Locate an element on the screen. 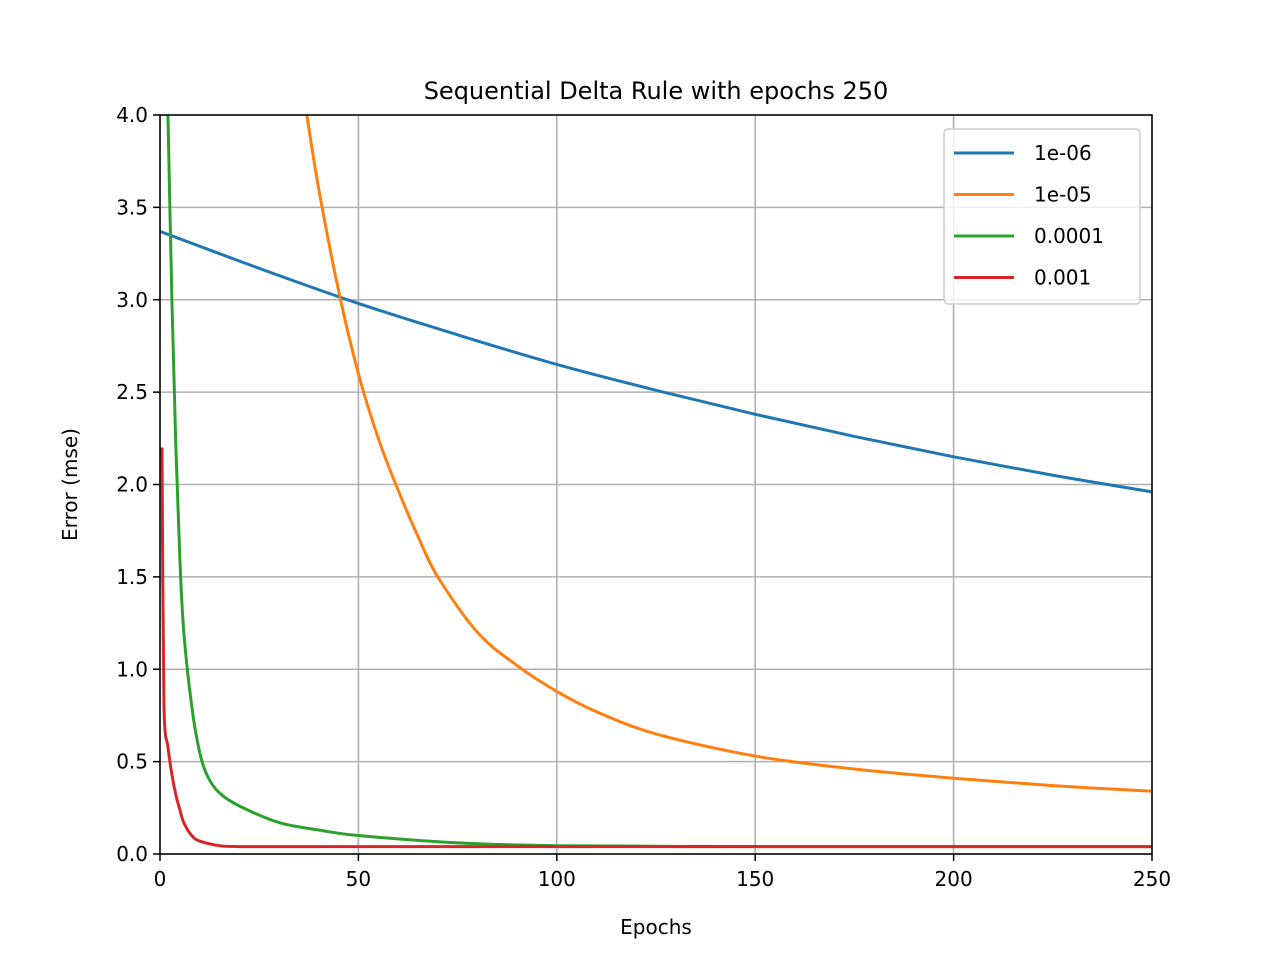  y-tick-label: 4.0 is located at coordinates (132, 115).